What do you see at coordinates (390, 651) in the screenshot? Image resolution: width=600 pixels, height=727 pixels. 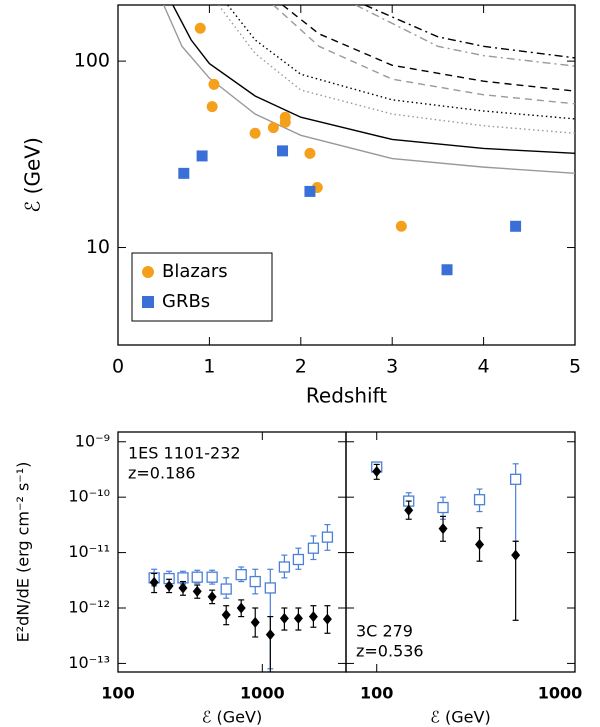 I see `annotation: z=0.536` at bounding box center [390, 651].